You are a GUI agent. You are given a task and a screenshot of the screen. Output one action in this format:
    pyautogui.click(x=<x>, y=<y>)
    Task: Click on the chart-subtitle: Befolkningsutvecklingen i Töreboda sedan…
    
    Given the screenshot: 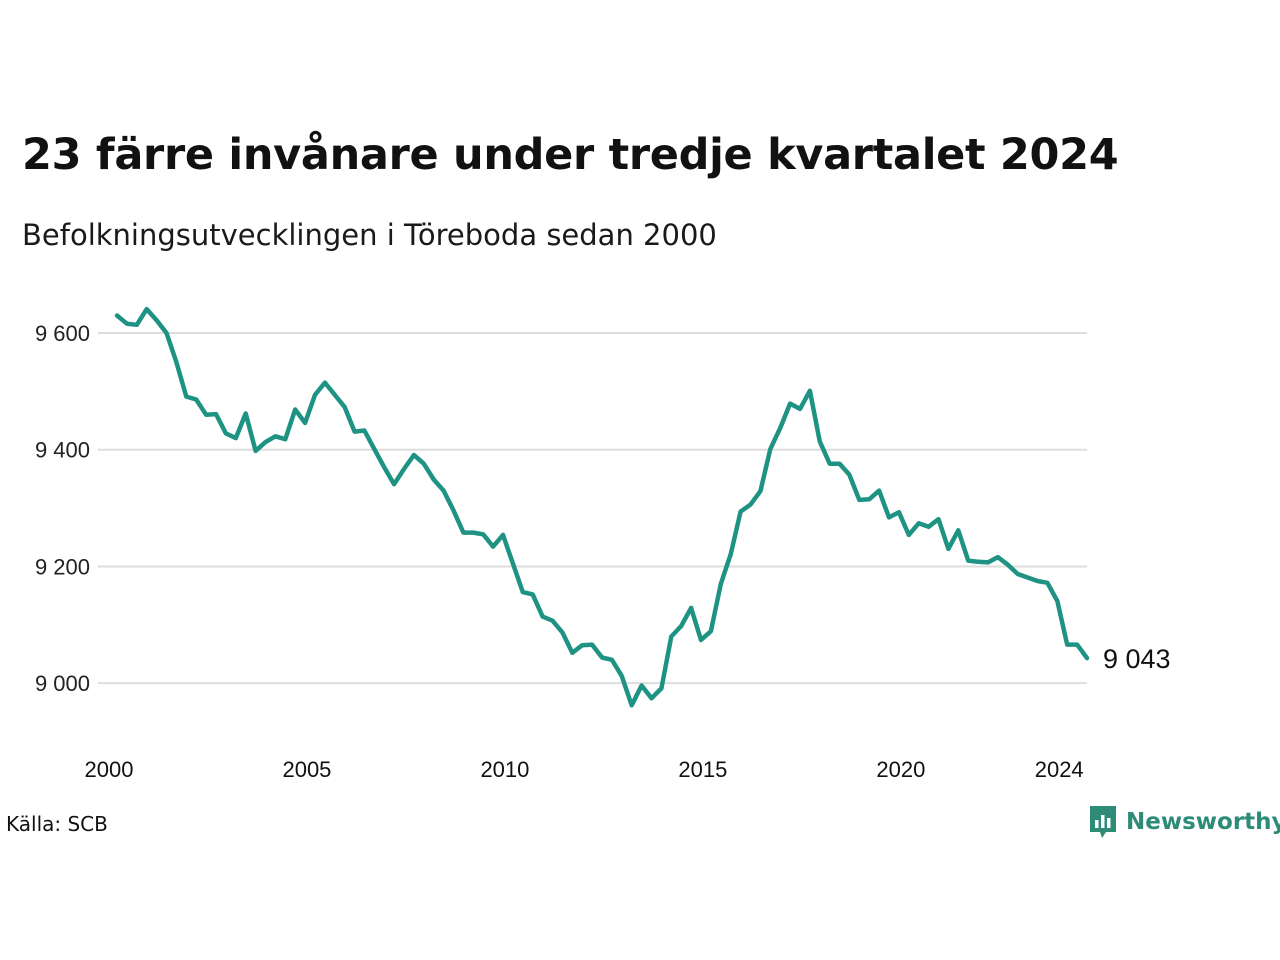 What is the action you would take?
    pyautogui.click(x=369, y=235)
    